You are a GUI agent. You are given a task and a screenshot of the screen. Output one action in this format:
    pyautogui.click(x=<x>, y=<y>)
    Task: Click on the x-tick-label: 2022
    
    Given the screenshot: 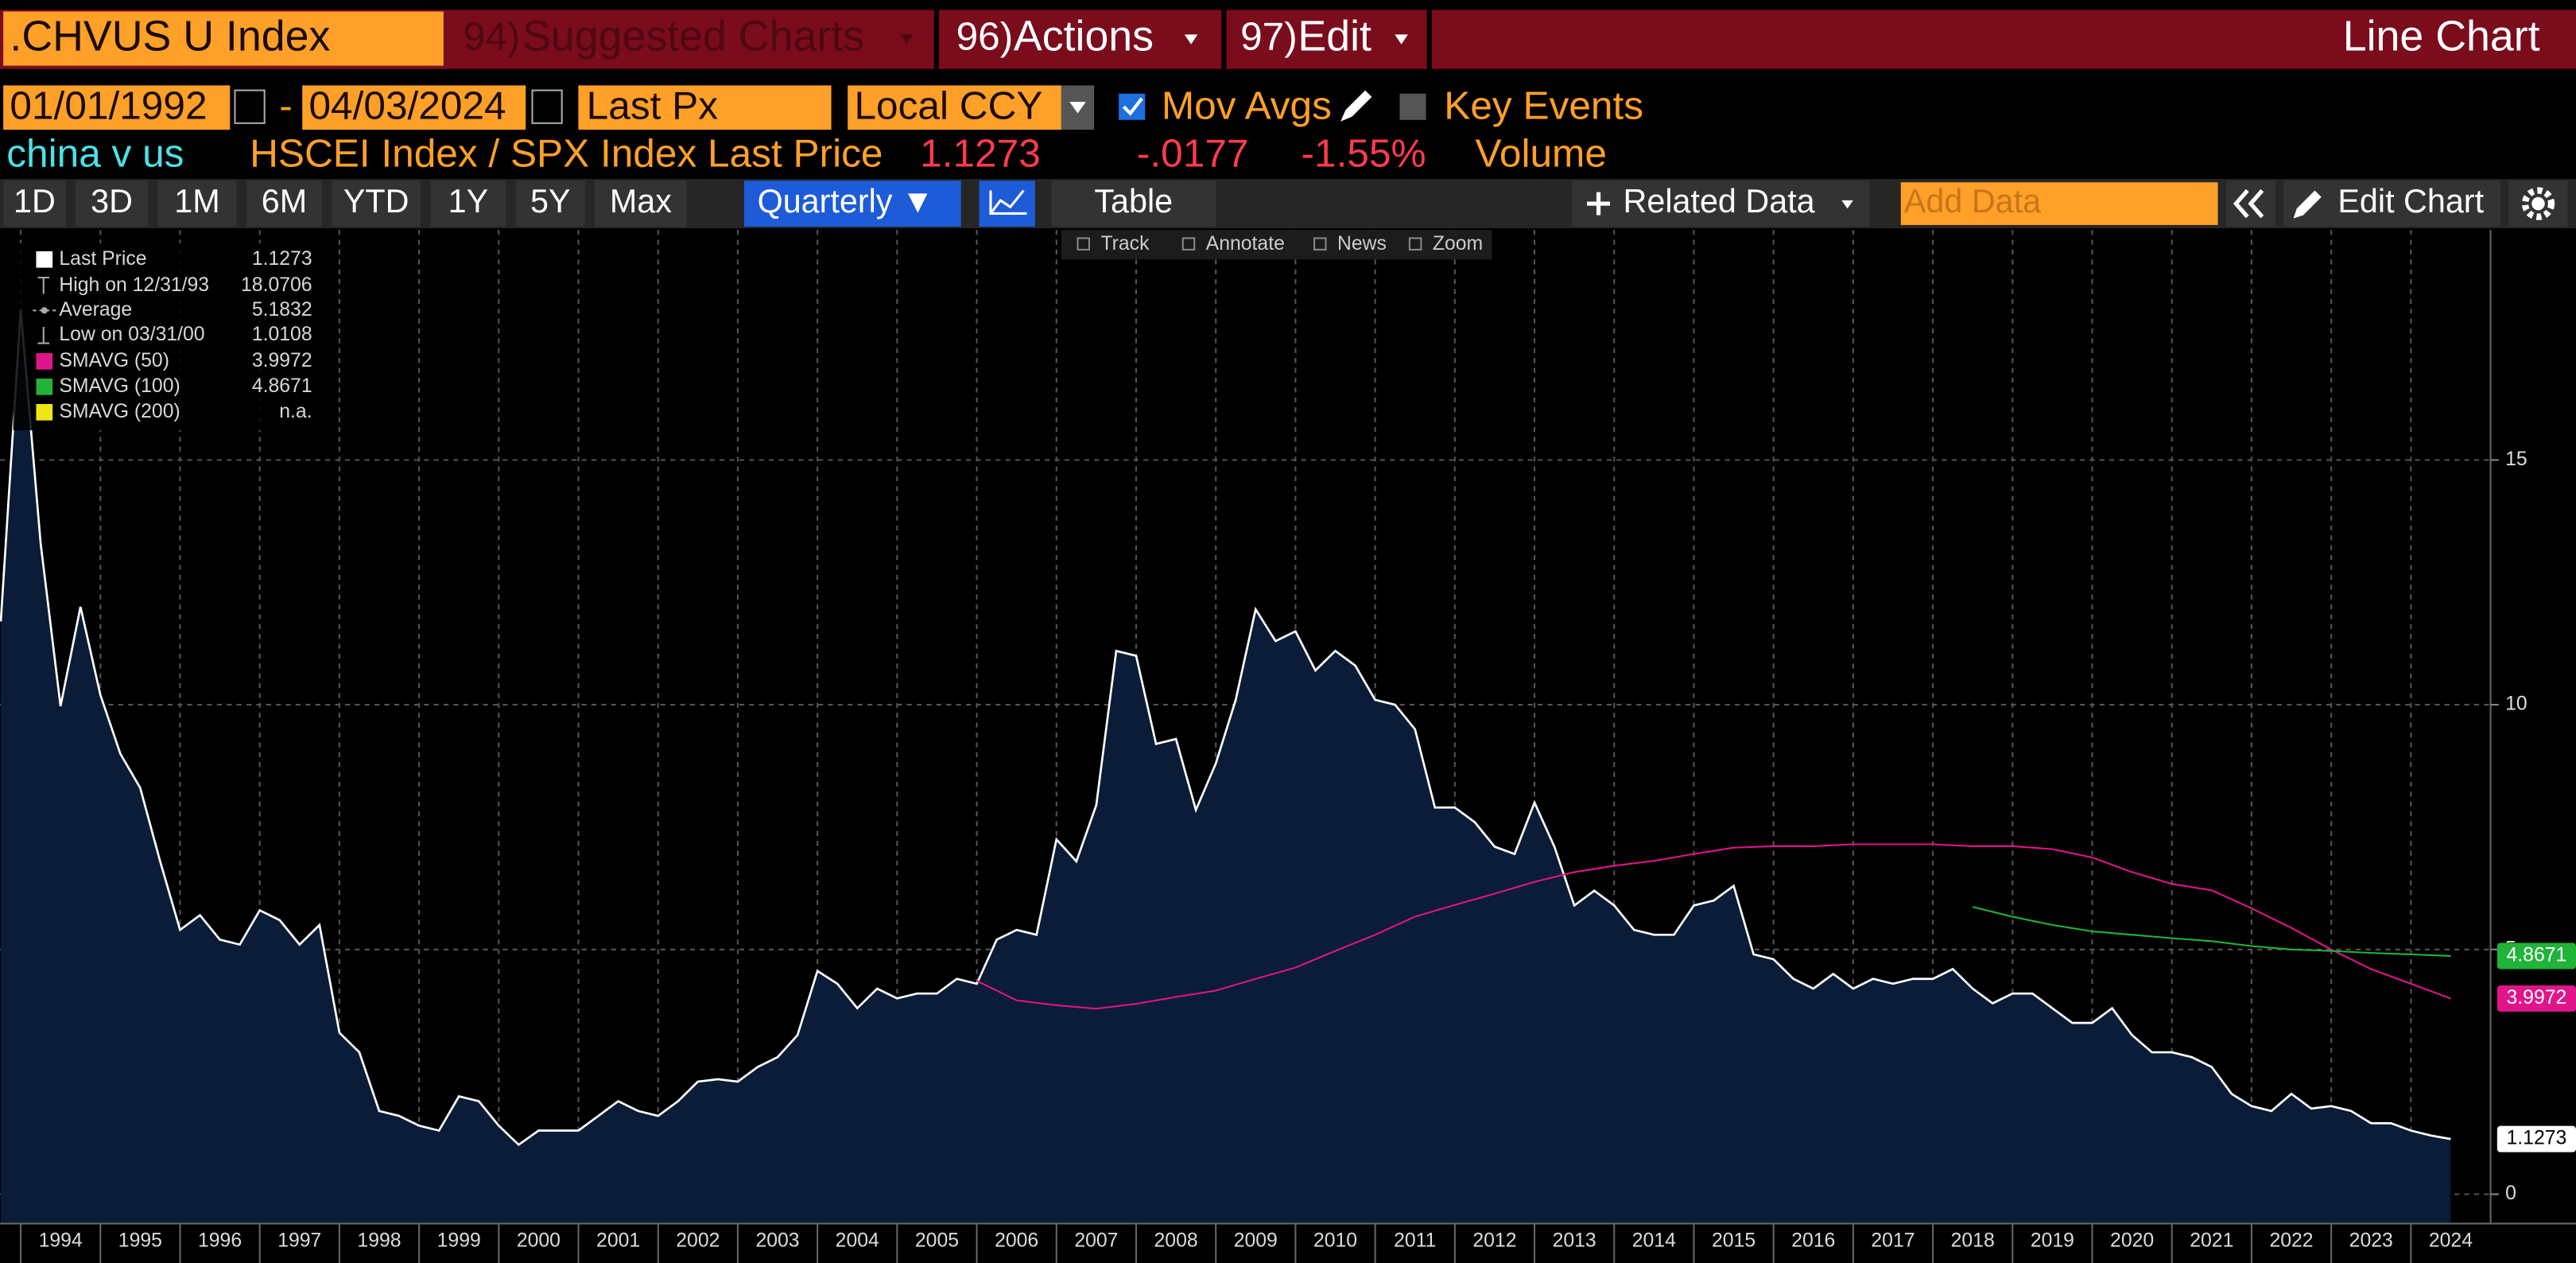 What is the action you would take?
    pyautogui.click(x=2291, y=1241)
    